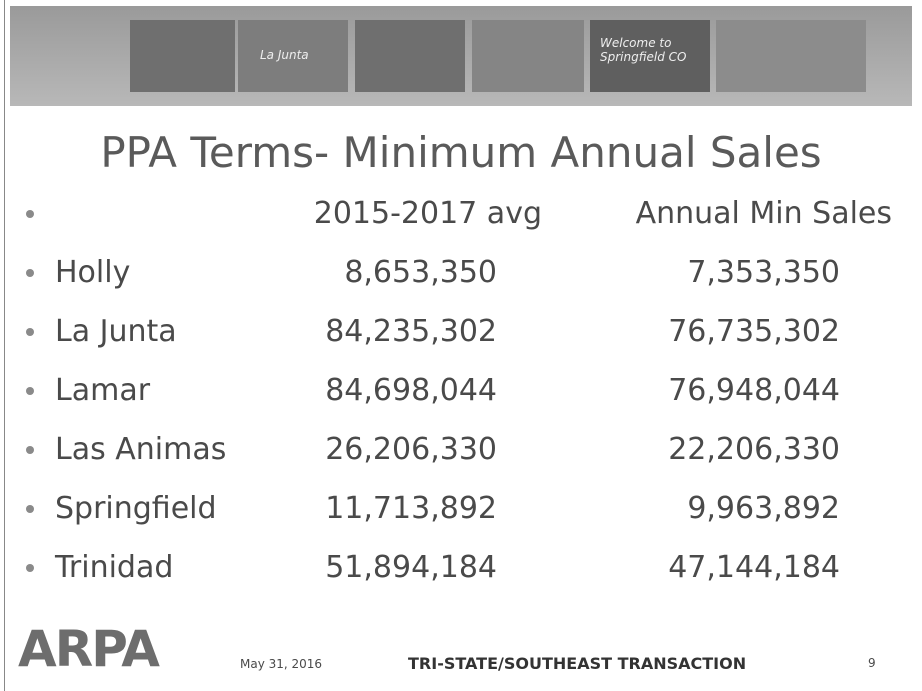 The height and width of the screenshot is (691, 922). I want to click on avg-sales: 11,713,892, so click(411, 508).